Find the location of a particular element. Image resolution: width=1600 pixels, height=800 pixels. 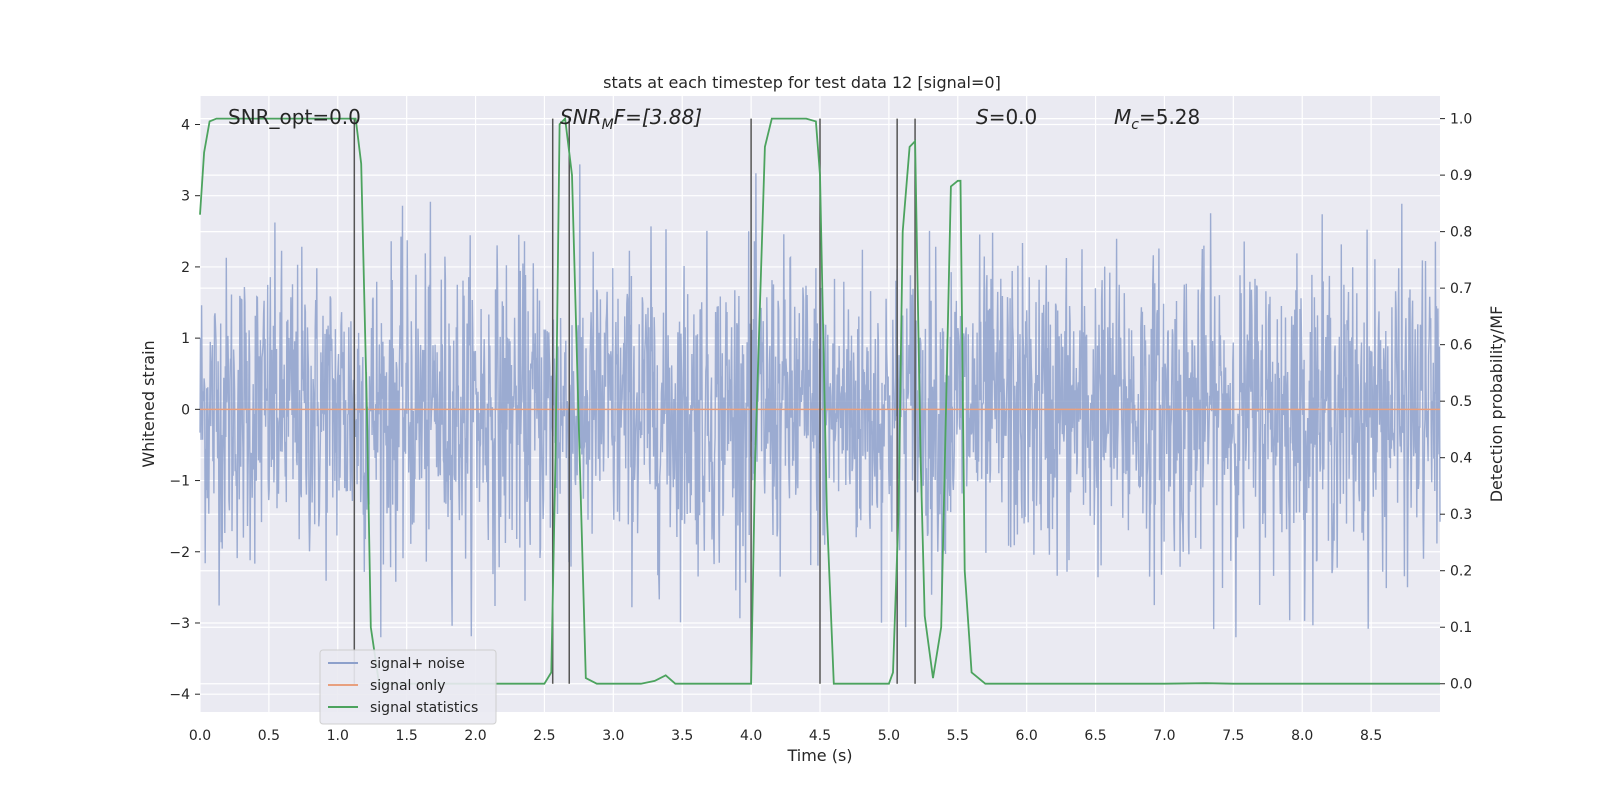

annotation-snr-mf-base: SNR is located at coordinates (581, 117).